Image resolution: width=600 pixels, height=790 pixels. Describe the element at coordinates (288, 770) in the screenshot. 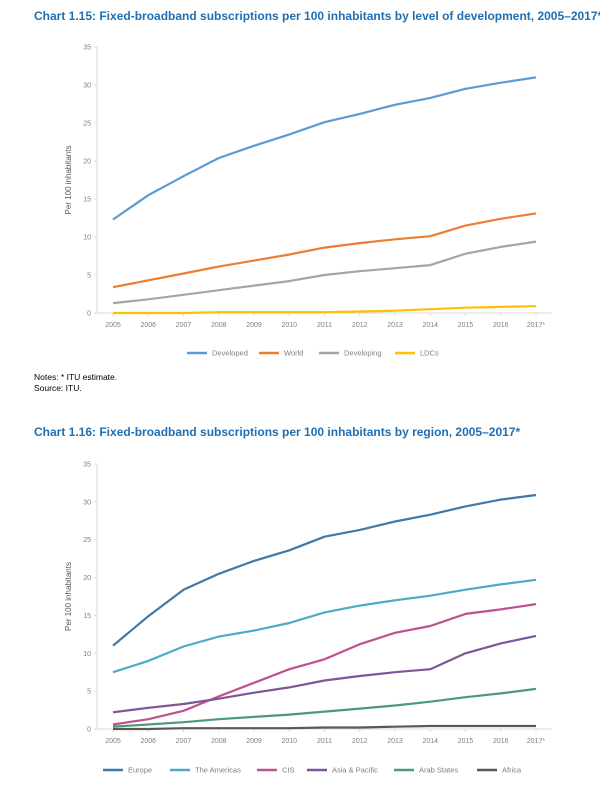

I see `legend-label: CIS` at that location.